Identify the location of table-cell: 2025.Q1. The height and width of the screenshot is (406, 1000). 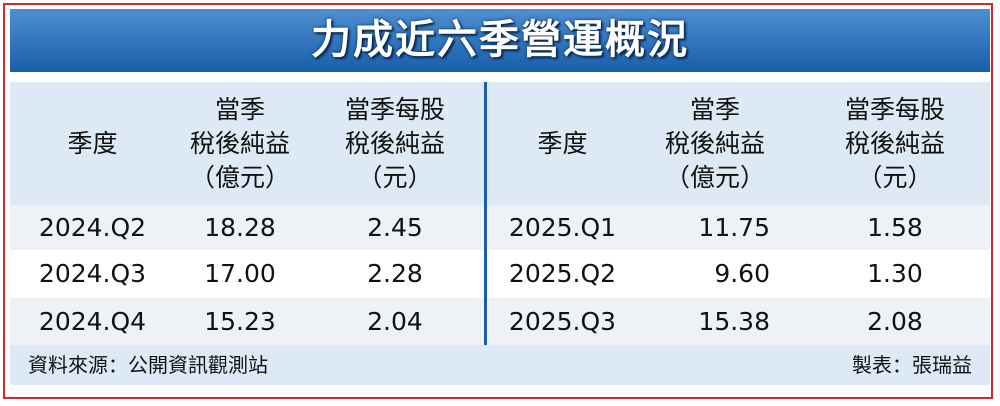
(562, 227).